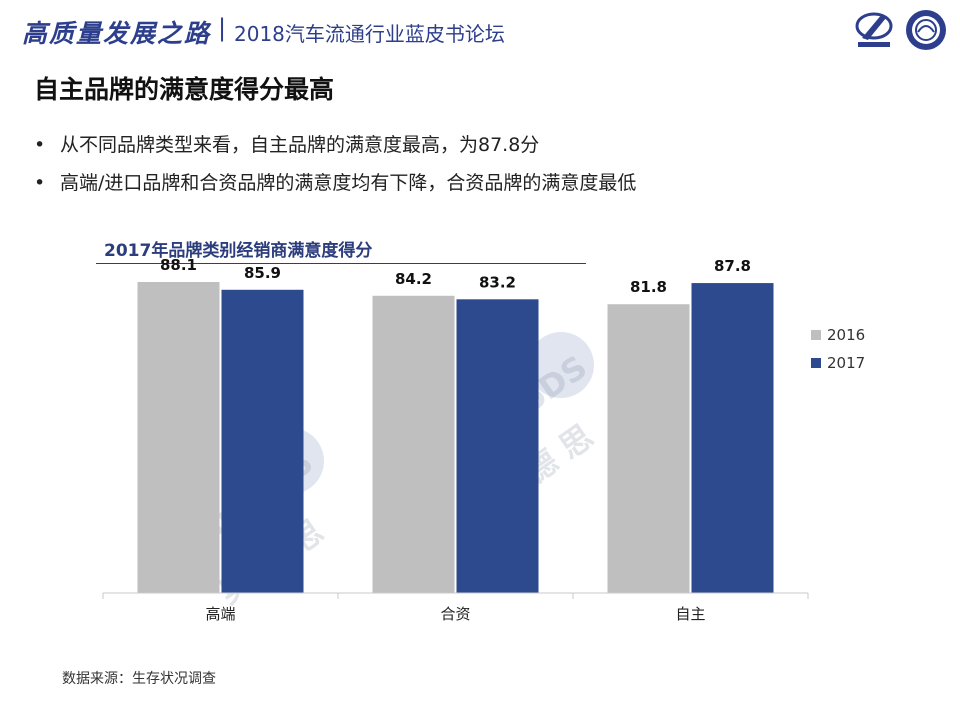 The image size is (960, 720). What do you see at coordinates (846, 335) in the screenshot?
I see `legend-label: 2016` at bounding box center [846, 335].